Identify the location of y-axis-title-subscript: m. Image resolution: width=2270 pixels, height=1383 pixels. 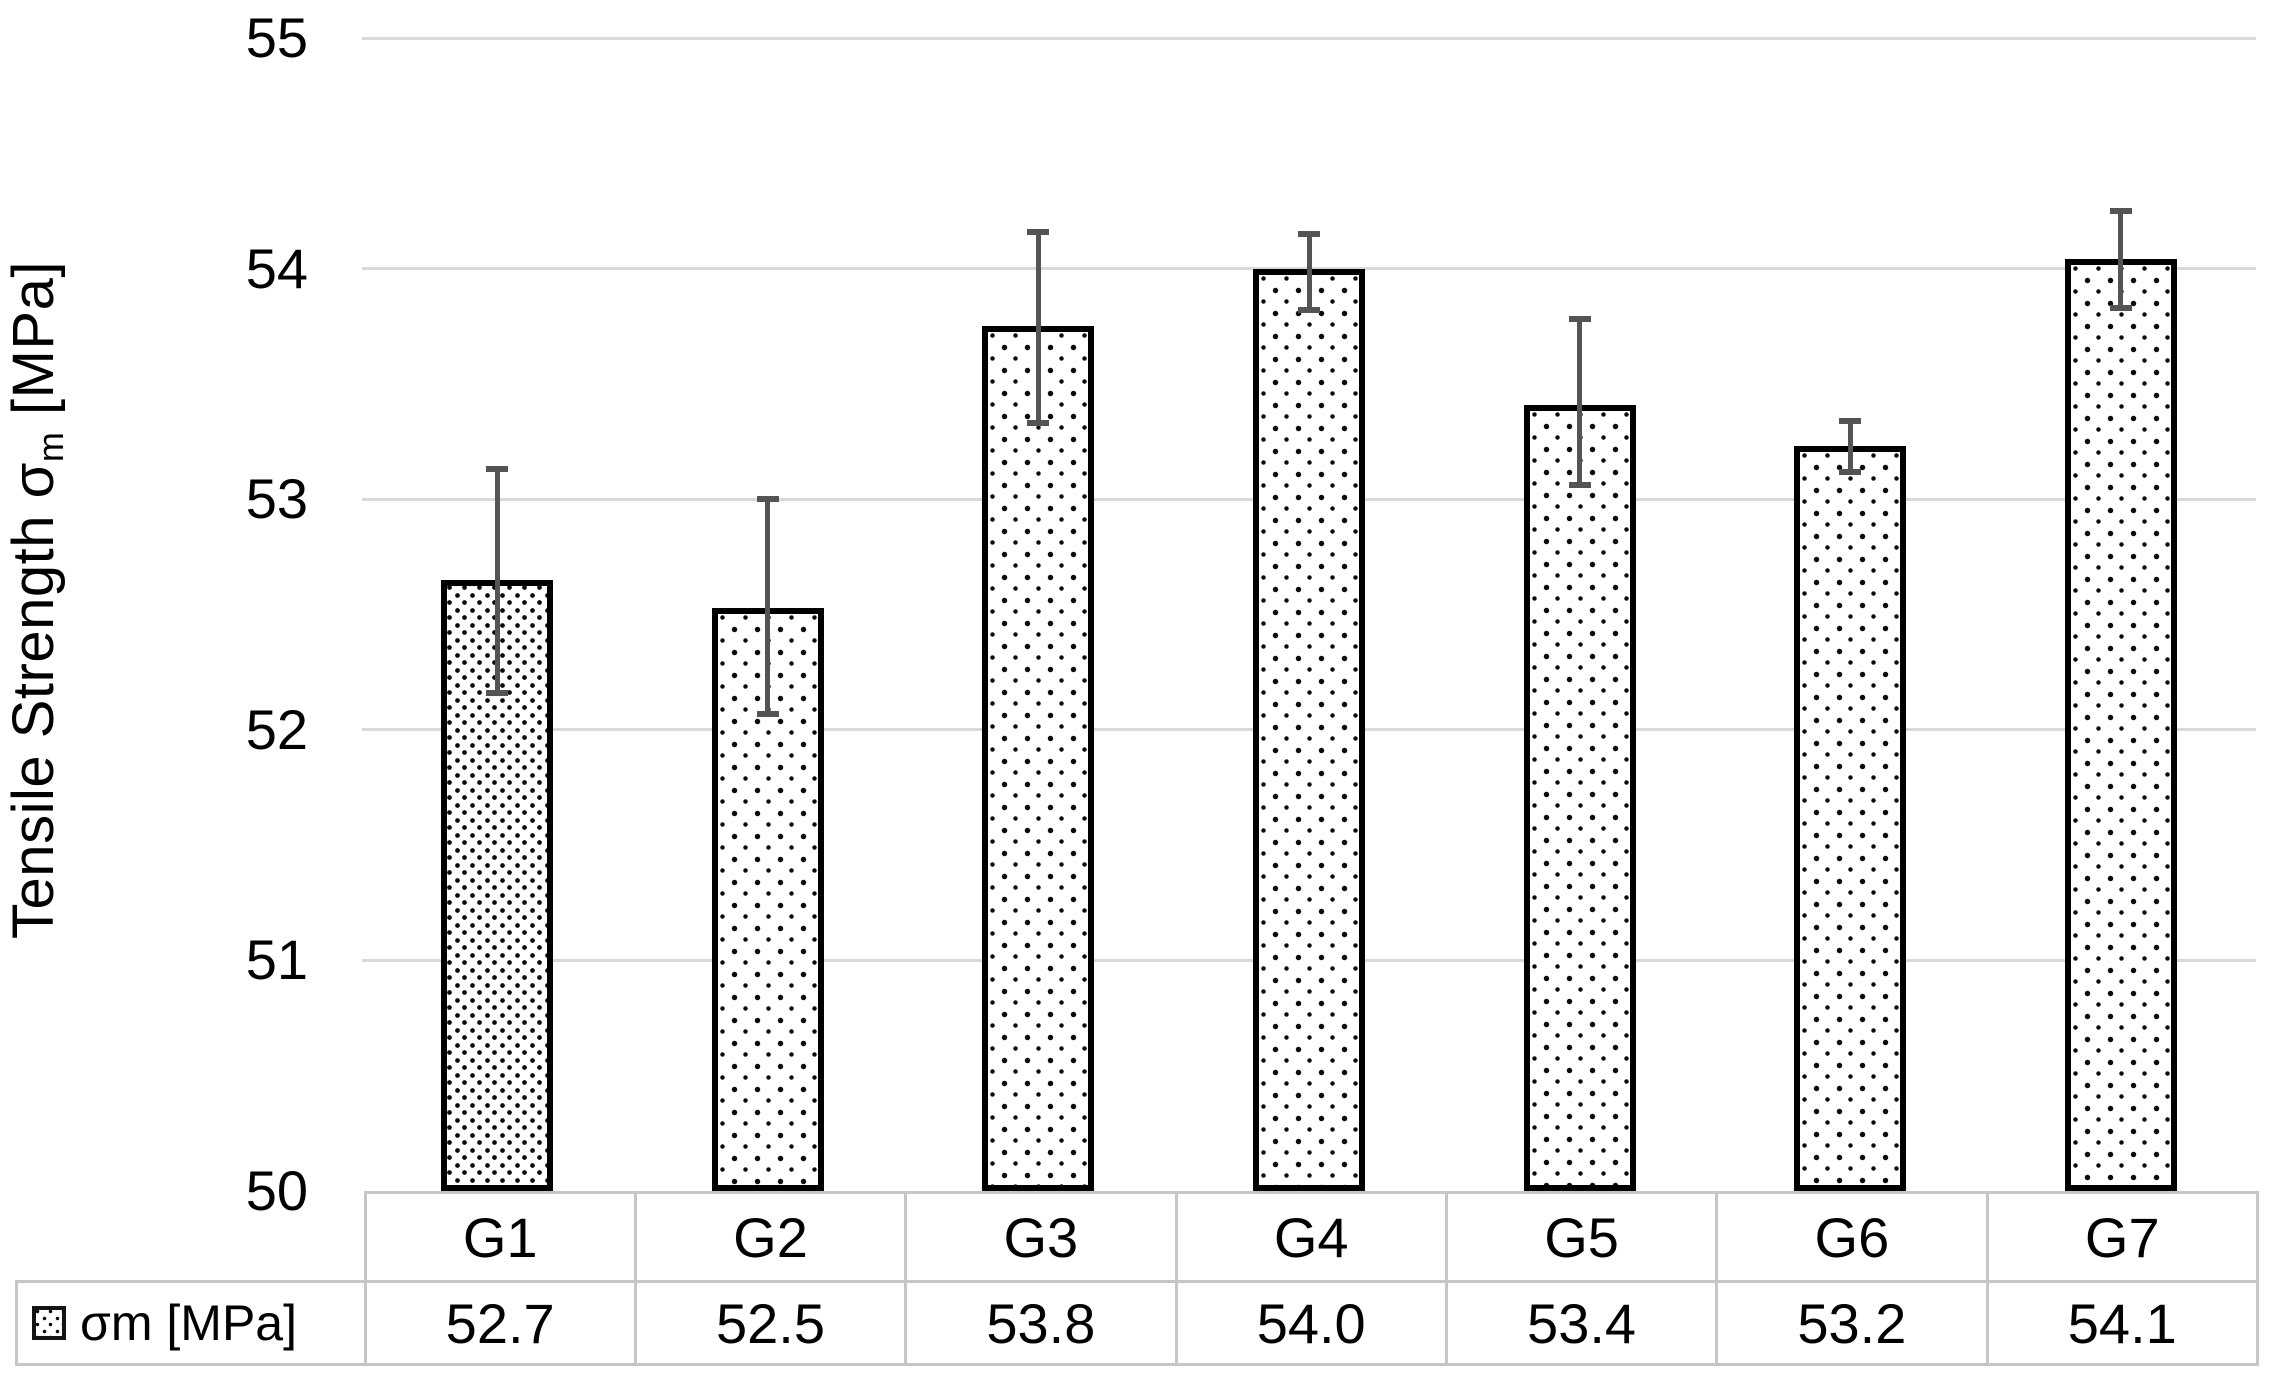
(51, 447).